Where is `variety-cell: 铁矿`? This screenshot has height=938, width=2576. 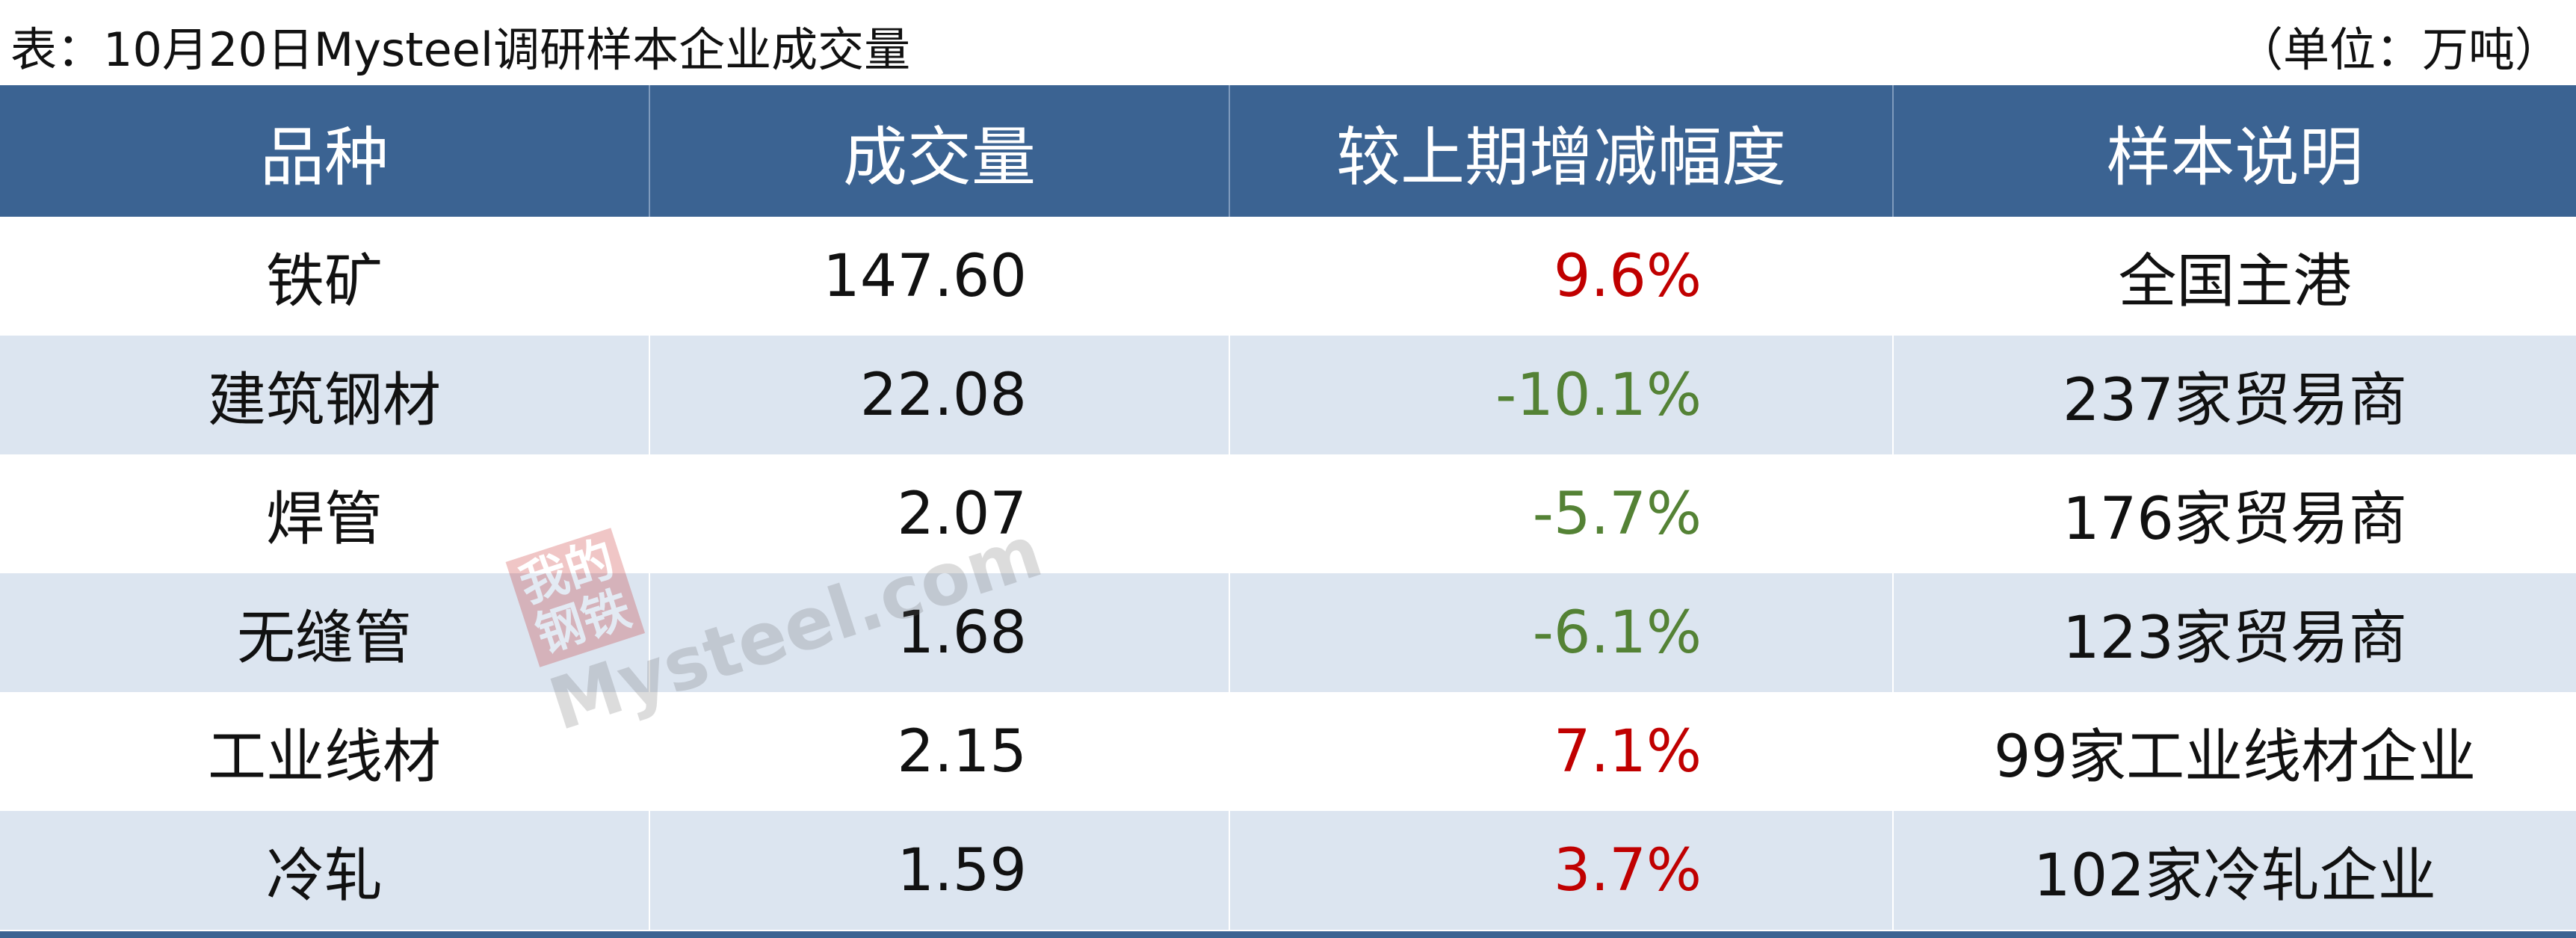 variety-cell: 铁矿 is located at coordinates (324, 281).